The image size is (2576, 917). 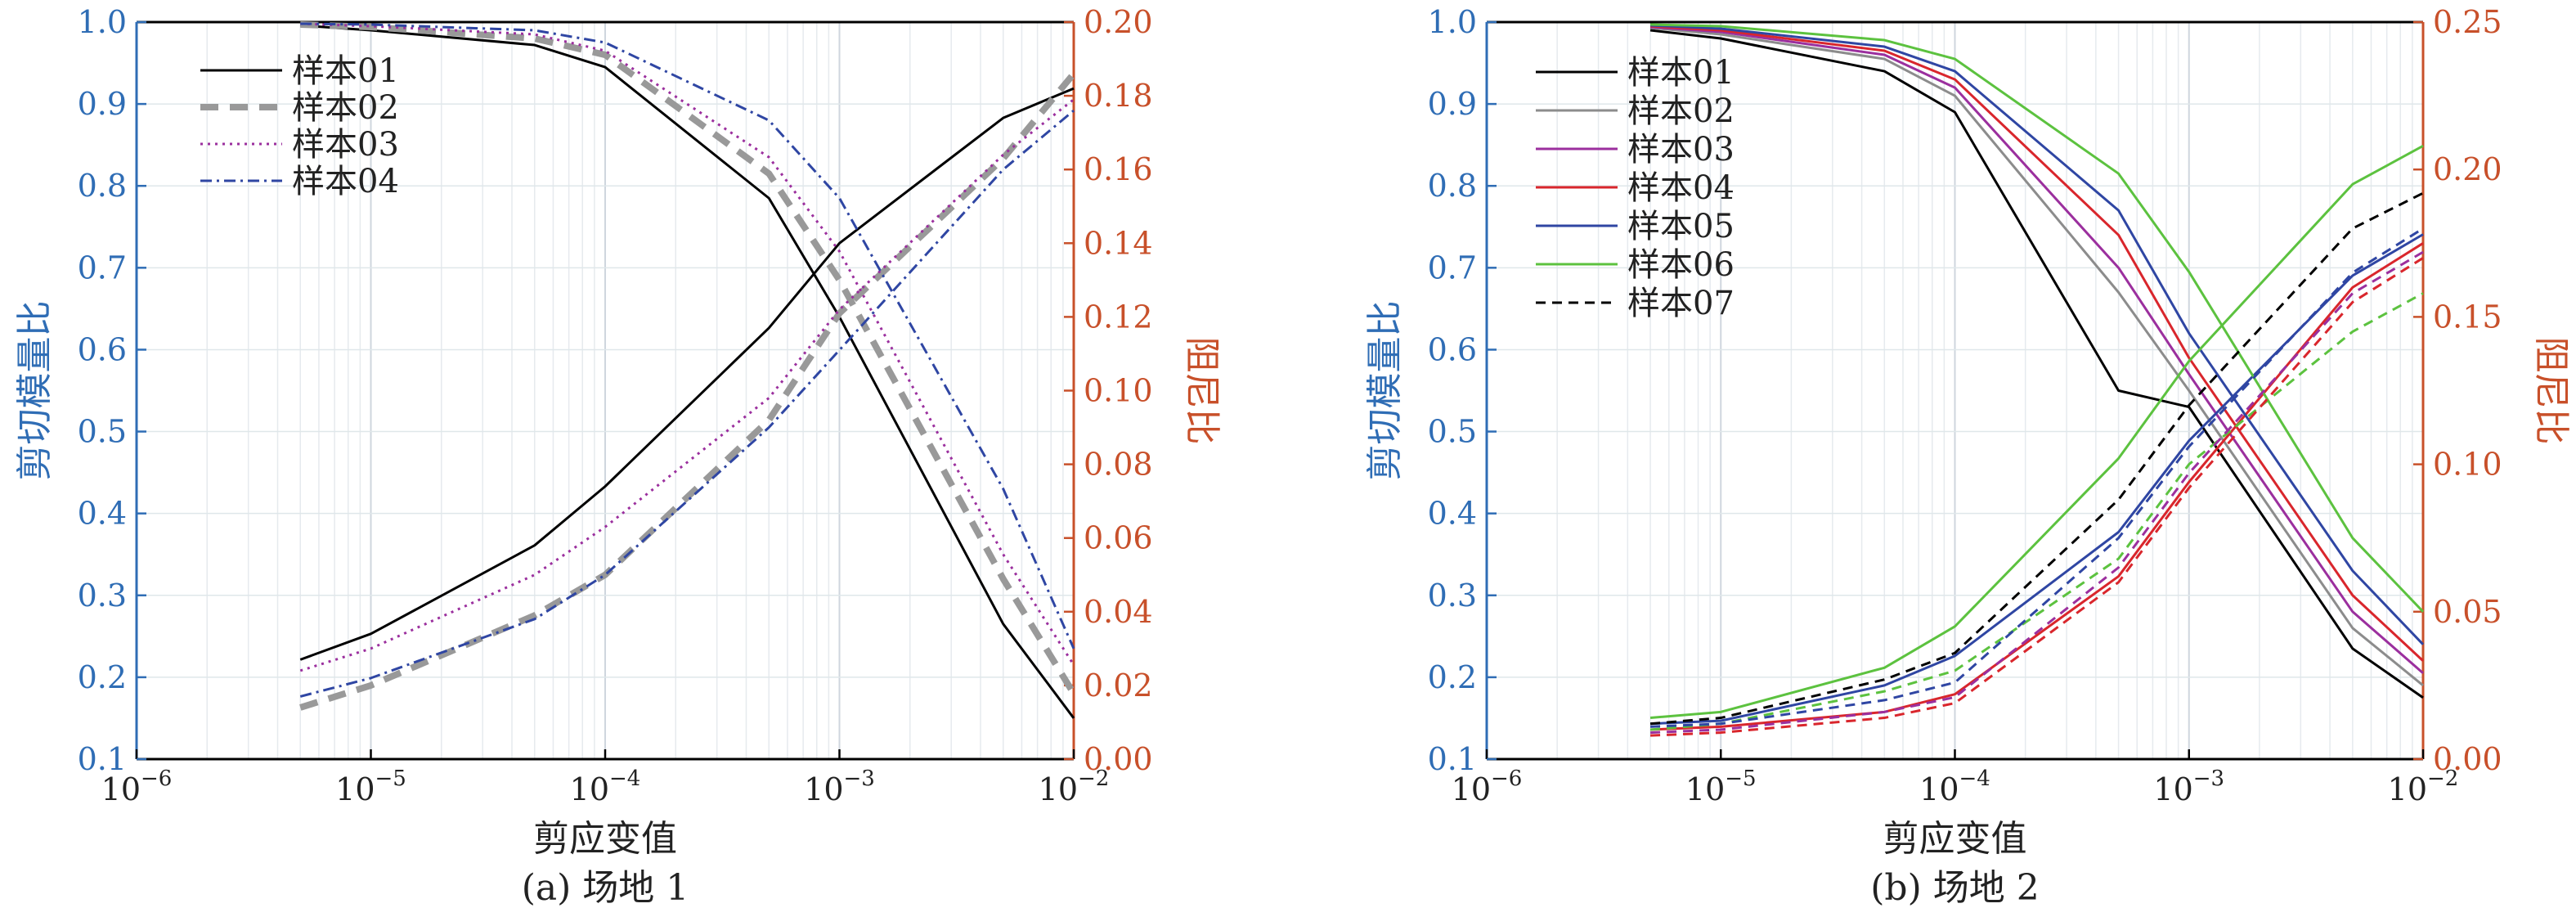 I want to click on y-tick-label-right: 0.15, so click(x=2467, y=317).